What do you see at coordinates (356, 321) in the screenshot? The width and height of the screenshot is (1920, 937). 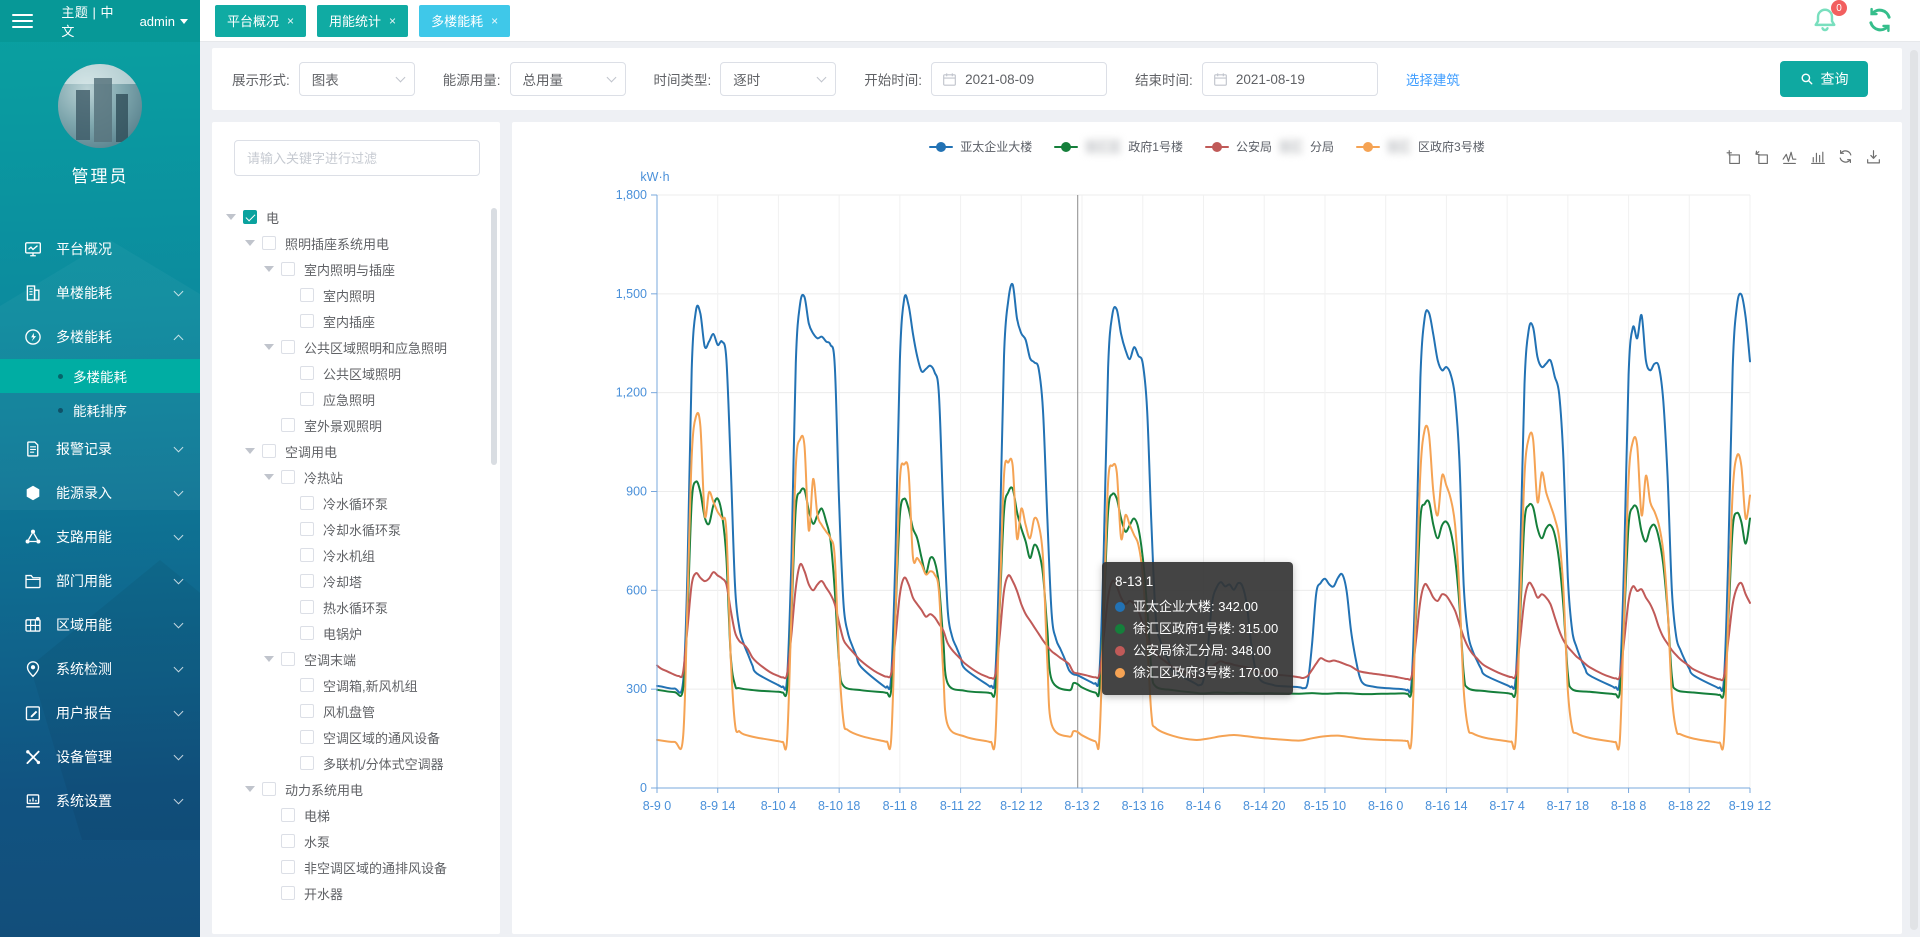 I see `tree-node-室内插座: 室内插座` at bounding box center [356, 321].